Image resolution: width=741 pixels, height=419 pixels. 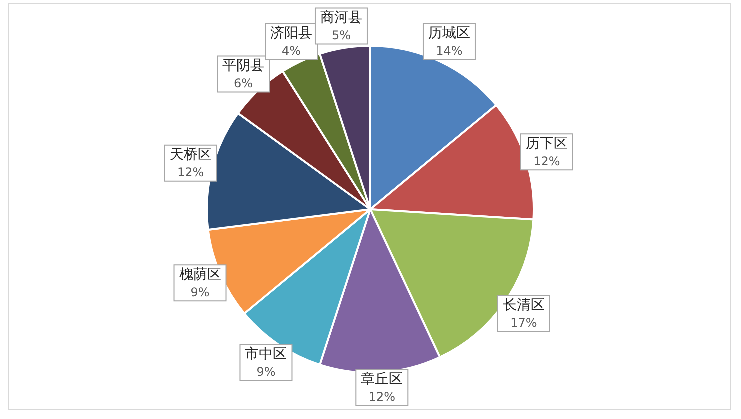 What do you see at coordinates (191, 155) in the screenshot?
I see `slice-label: 天桥区` at bounding box center [191, 155].